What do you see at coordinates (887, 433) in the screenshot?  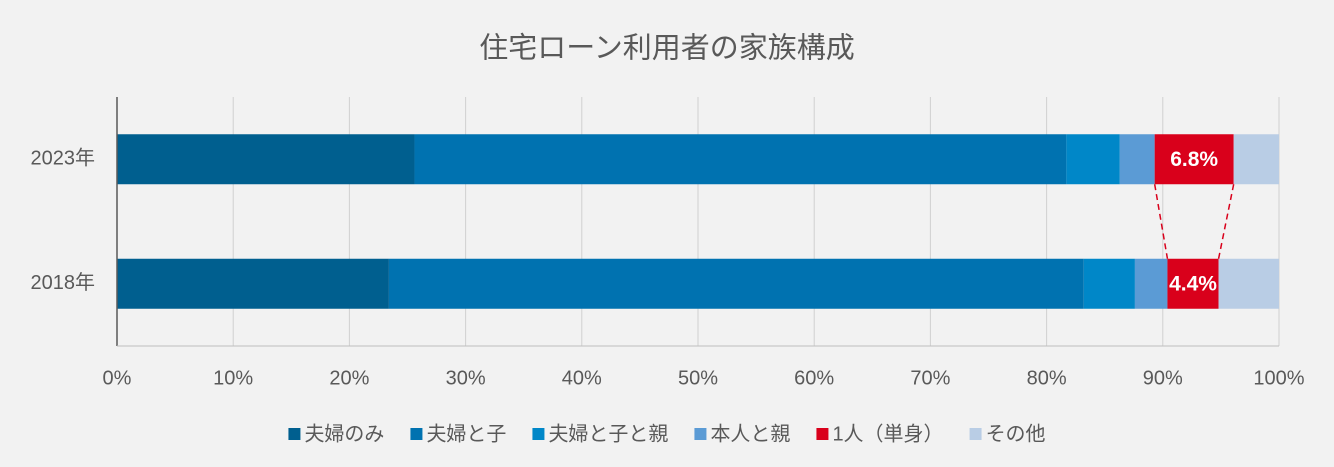 I see `legend-label: 1人（単身）` at bounding box center [887, 433].